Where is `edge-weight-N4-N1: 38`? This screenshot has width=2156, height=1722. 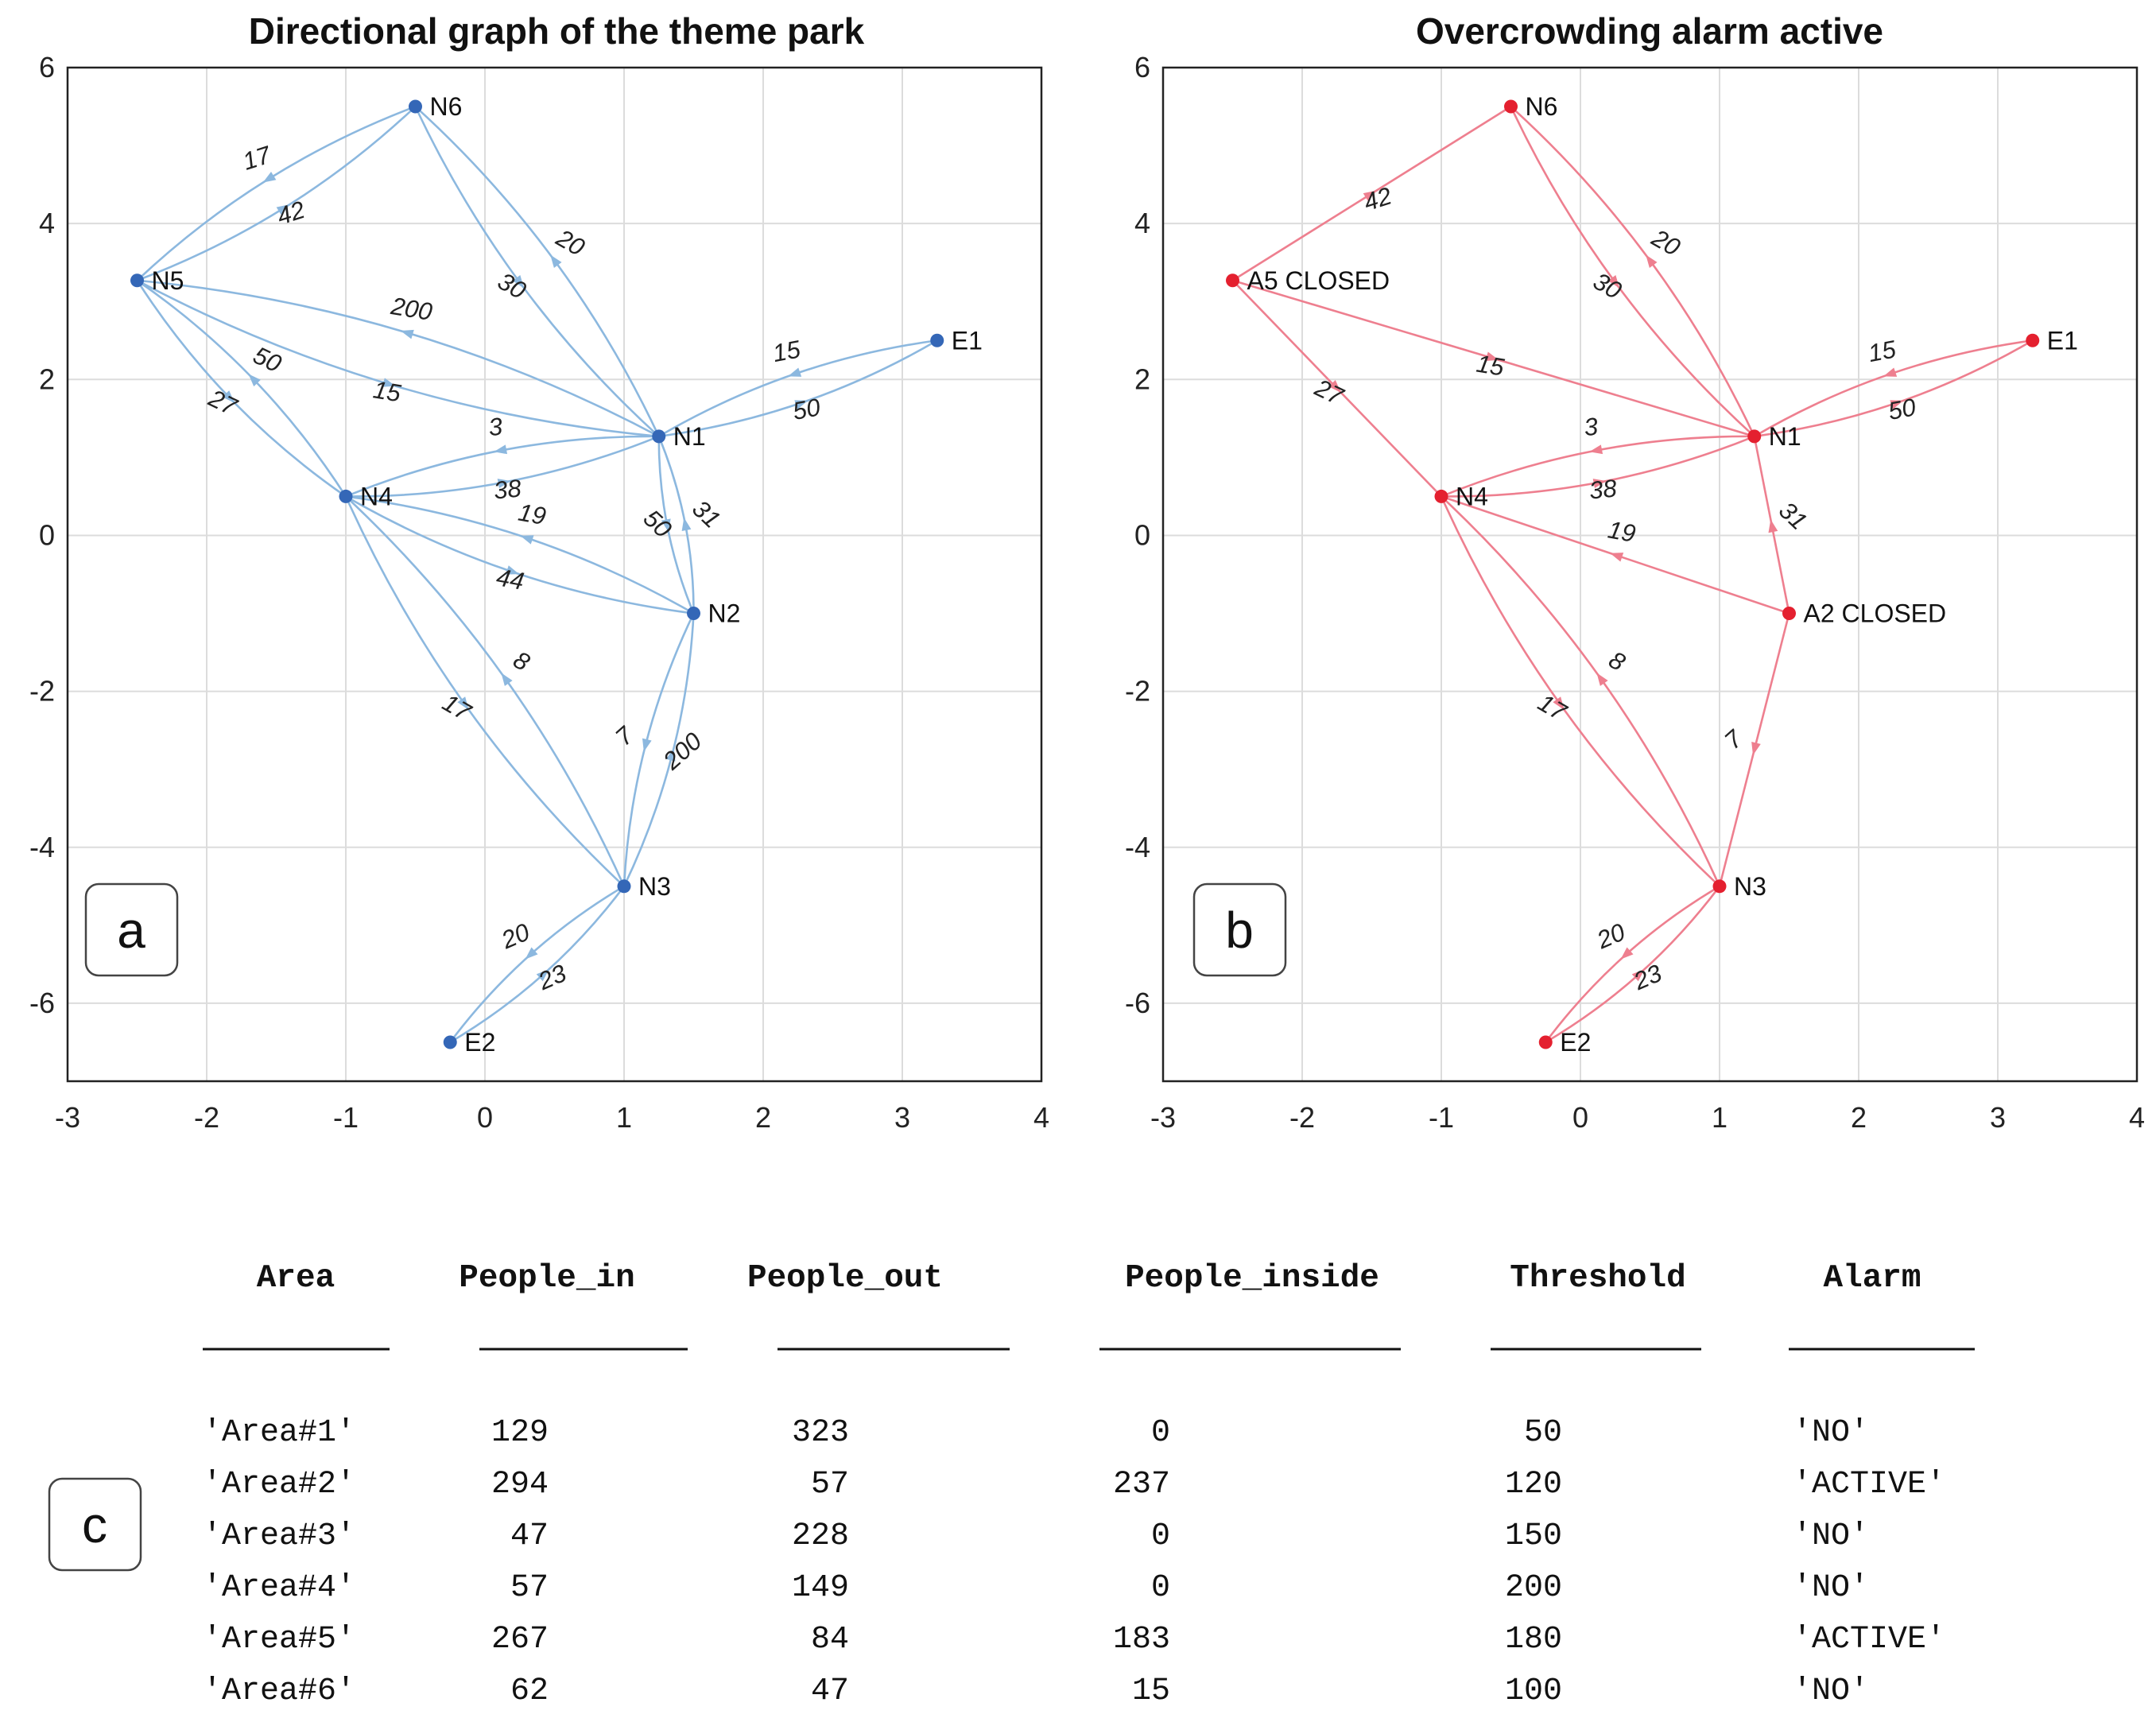
edge-weight-N4-N1: 38 is located at coordinates (507, 489).